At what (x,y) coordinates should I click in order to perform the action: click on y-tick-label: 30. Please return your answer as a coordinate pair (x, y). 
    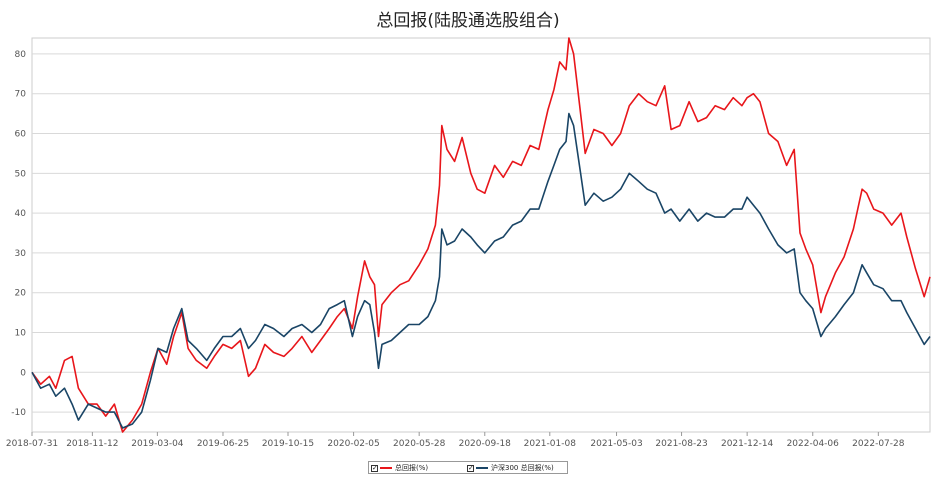
    Looking at the image, I should click on (21, 254).